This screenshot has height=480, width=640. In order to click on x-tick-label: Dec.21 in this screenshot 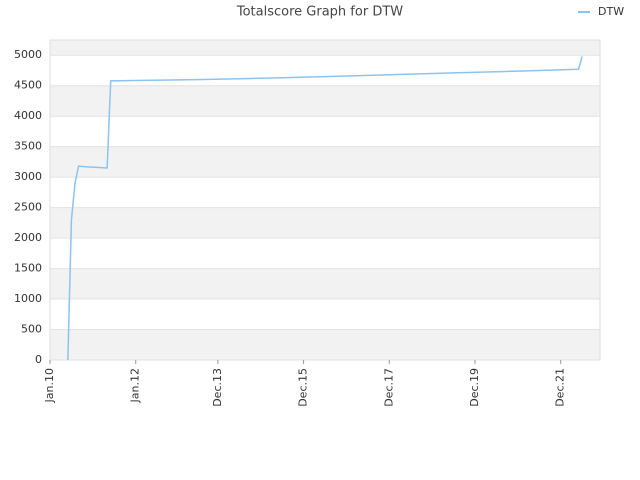, I will do `click(560, 387)`.